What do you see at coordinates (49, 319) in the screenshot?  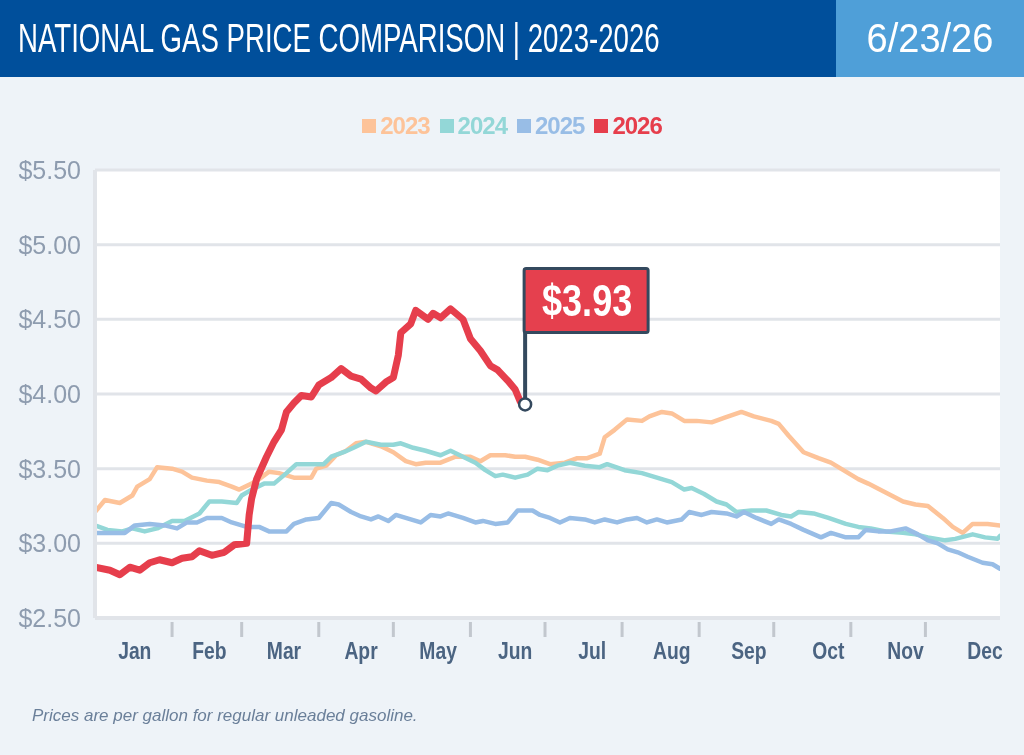 I see `y-tick-label: $4.50` at bounding box center [49, 319].